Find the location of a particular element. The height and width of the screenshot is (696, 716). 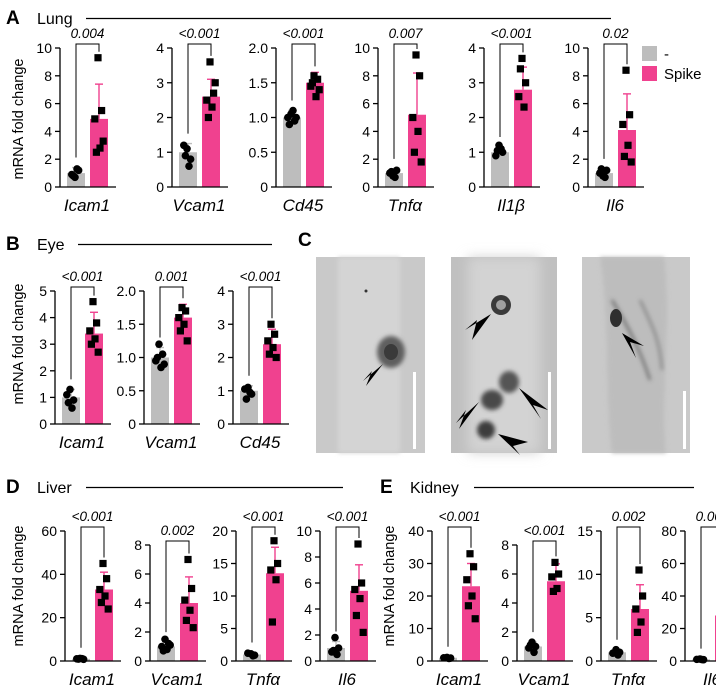

section-title-kidney: Kidney is located at coordinates (434, 488).